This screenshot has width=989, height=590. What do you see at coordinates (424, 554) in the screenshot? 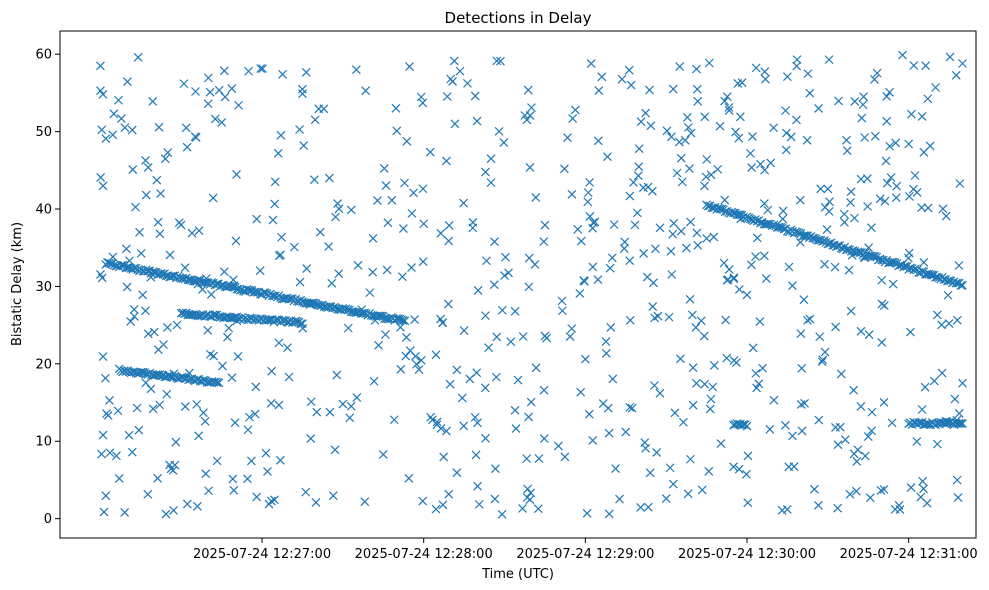
I see `x-tick-label: 2025-07-24 12:28:00` at bounding box center [424, 554].